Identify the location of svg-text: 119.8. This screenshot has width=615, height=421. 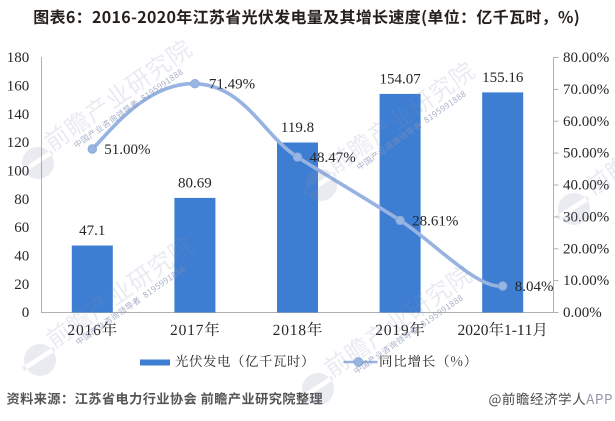
(297, 128).